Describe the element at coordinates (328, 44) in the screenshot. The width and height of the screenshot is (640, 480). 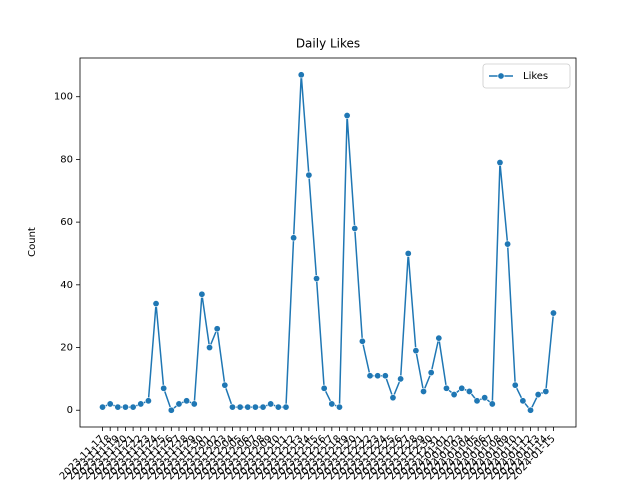
I see `chart-title: Daily Likes` at that location.